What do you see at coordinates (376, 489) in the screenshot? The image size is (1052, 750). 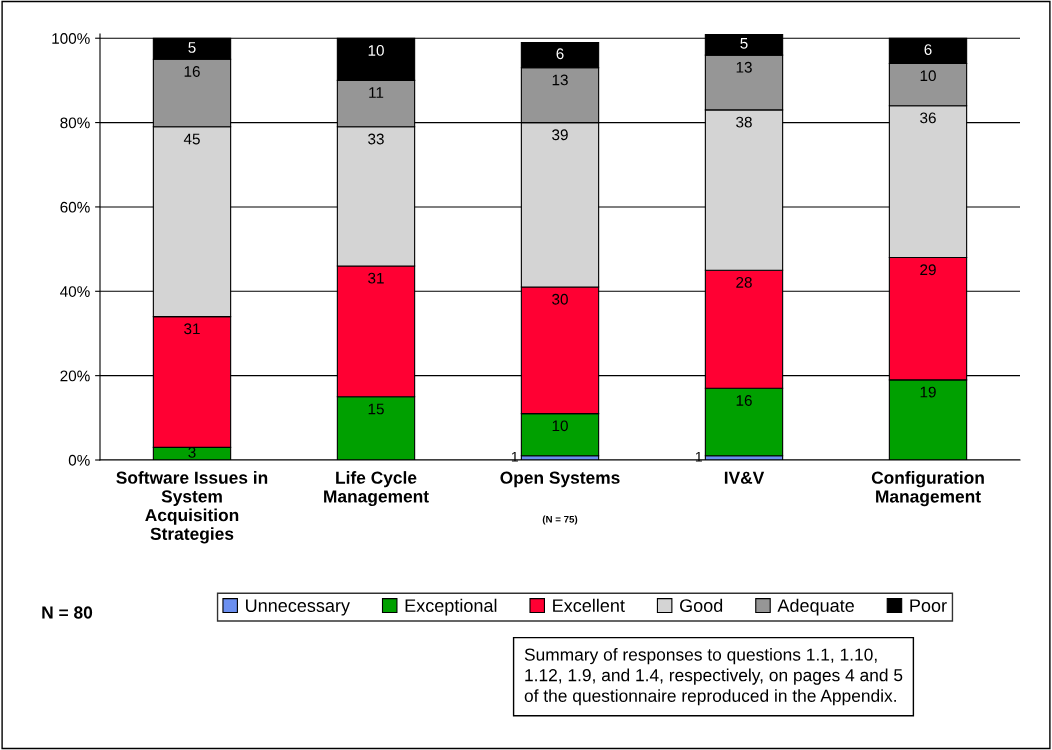 I see `x-tick-label: Life Cycle Management` at bounding box center [376, 489].